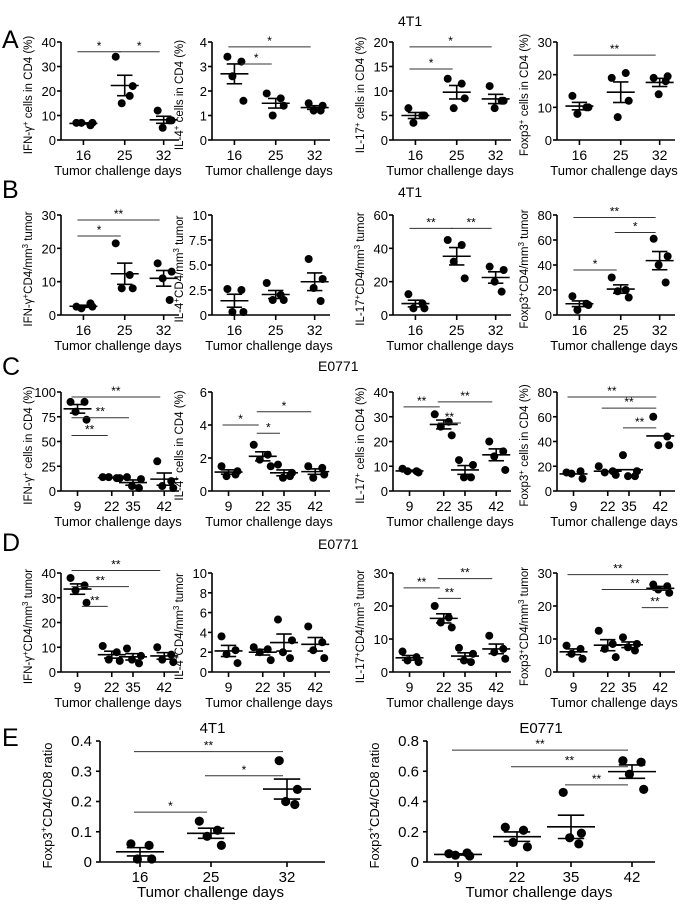  What do you see at coordinates (49, 248) in the screenshot?
I see `y-tick-label: 20` at bounding box center [49, 248].